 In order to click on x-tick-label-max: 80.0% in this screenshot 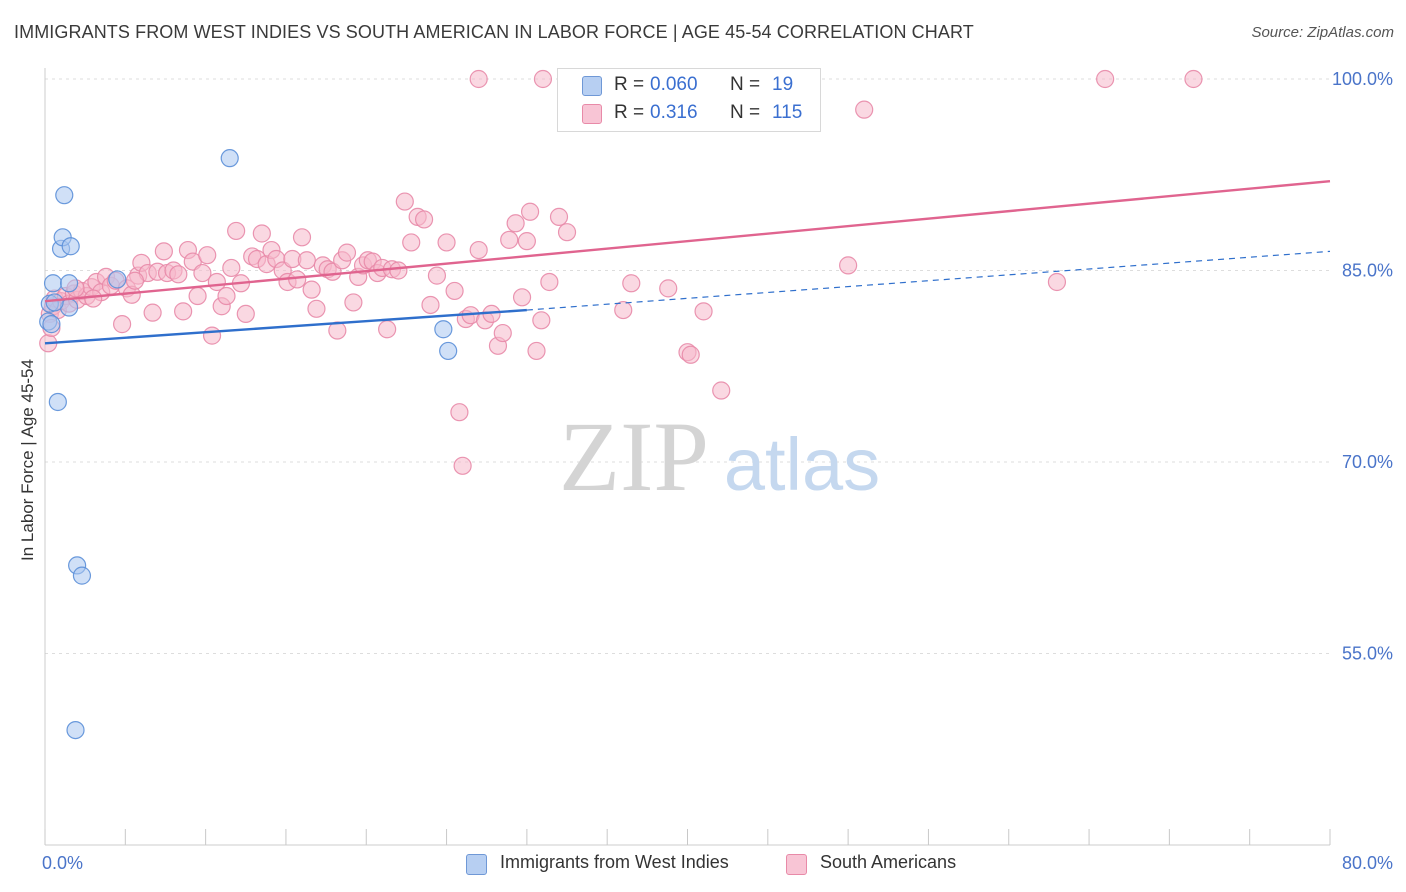, I will do `click(1367, 863)`.